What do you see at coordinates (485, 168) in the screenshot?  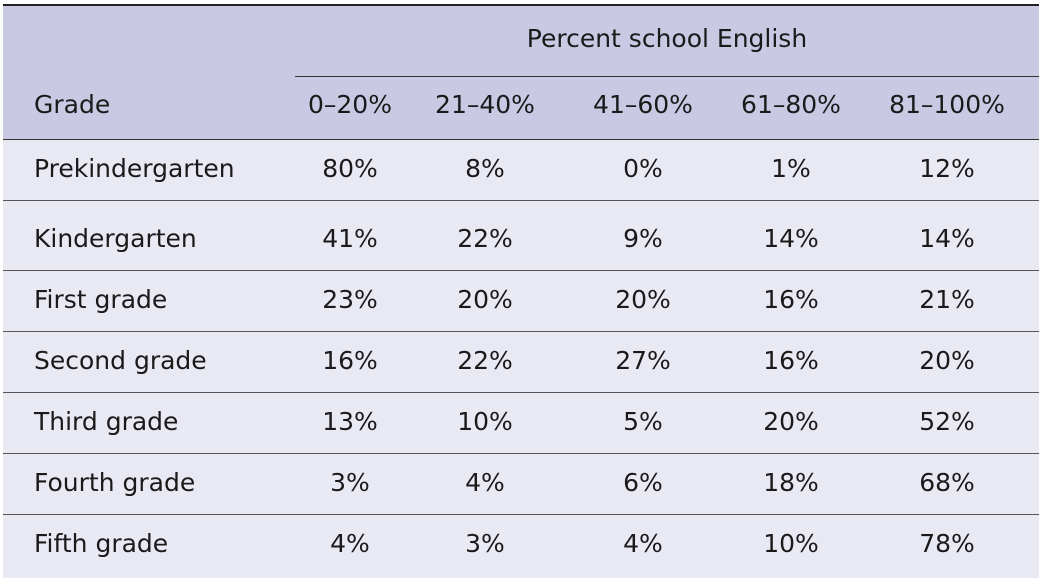 I see `table-cell: 8%` at bounding box center [485, 168].